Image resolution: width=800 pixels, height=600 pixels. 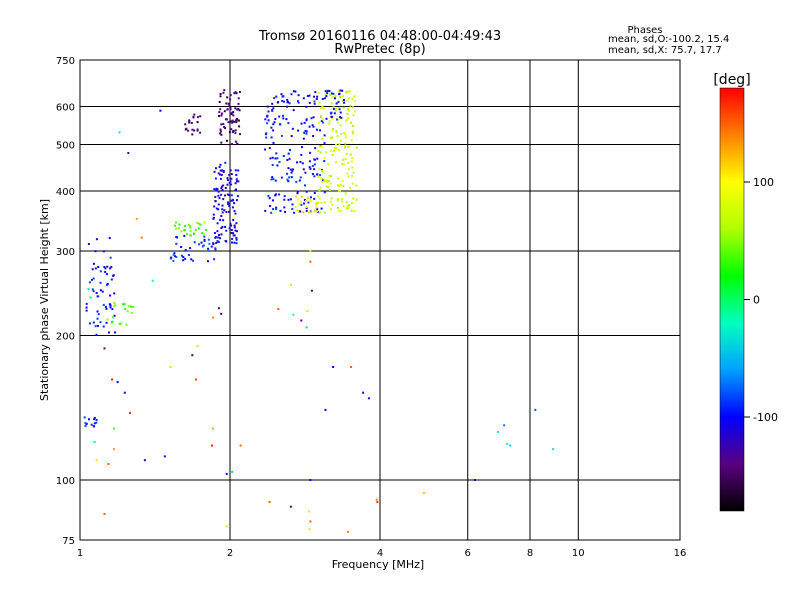 What do you see at coordinates (65, 108) in the screenshot?
I see `y-tick-label: 600` at bounding box center [65, 108].